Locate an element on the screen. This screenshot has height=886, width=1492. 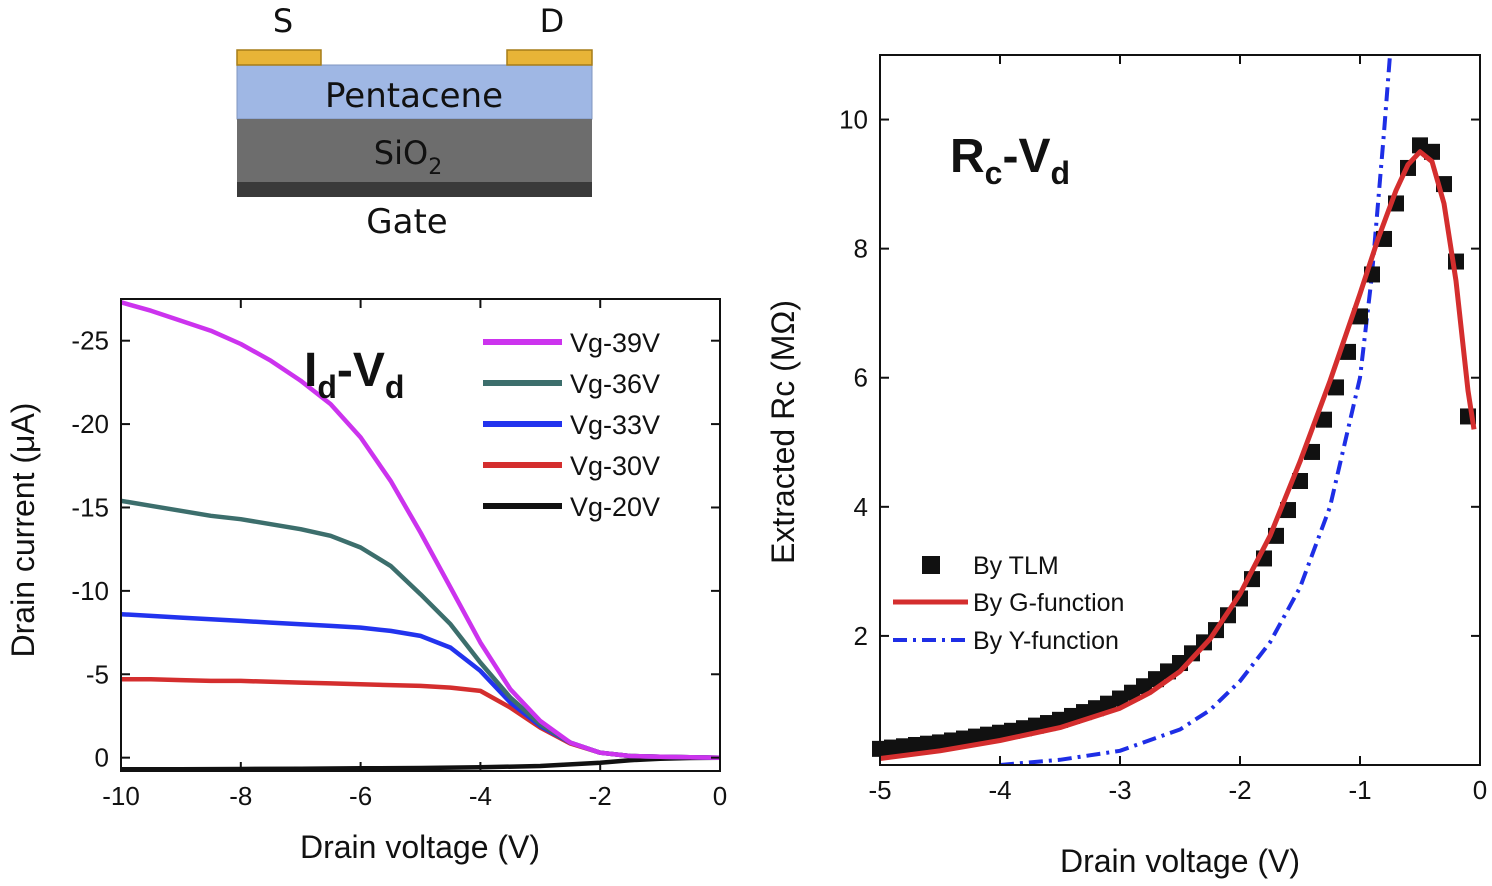
rc-vd-x-tick-label: -5 is located at coordinates (879, 790).